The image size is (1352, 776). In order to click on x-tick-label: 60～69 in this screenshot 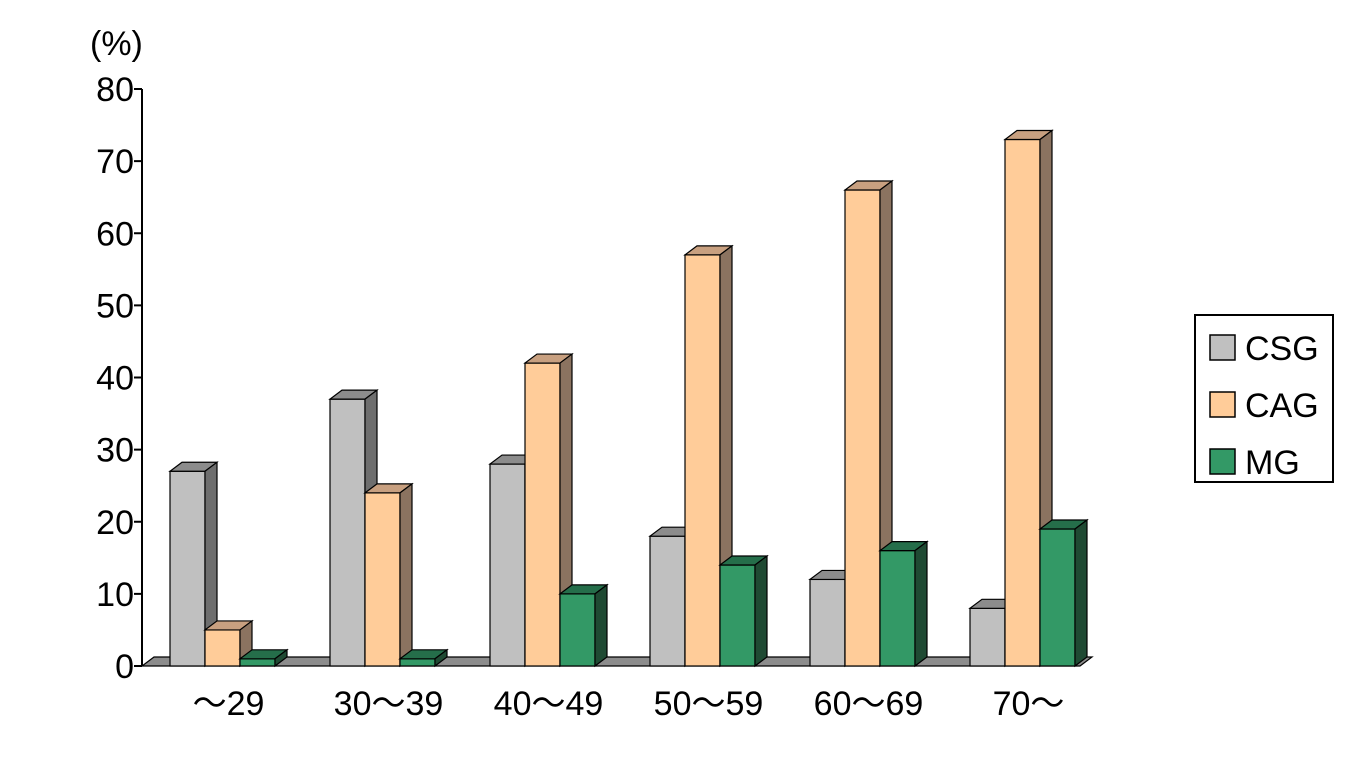, I will do `click(869, 704)`.